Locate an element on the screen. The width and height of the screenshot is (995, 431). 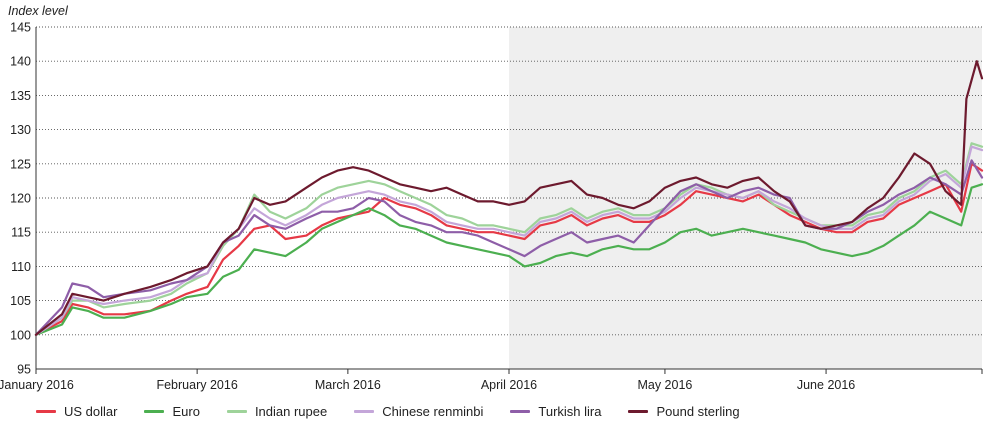
y-tick-label: 100 is located at coordinates (20, 335).